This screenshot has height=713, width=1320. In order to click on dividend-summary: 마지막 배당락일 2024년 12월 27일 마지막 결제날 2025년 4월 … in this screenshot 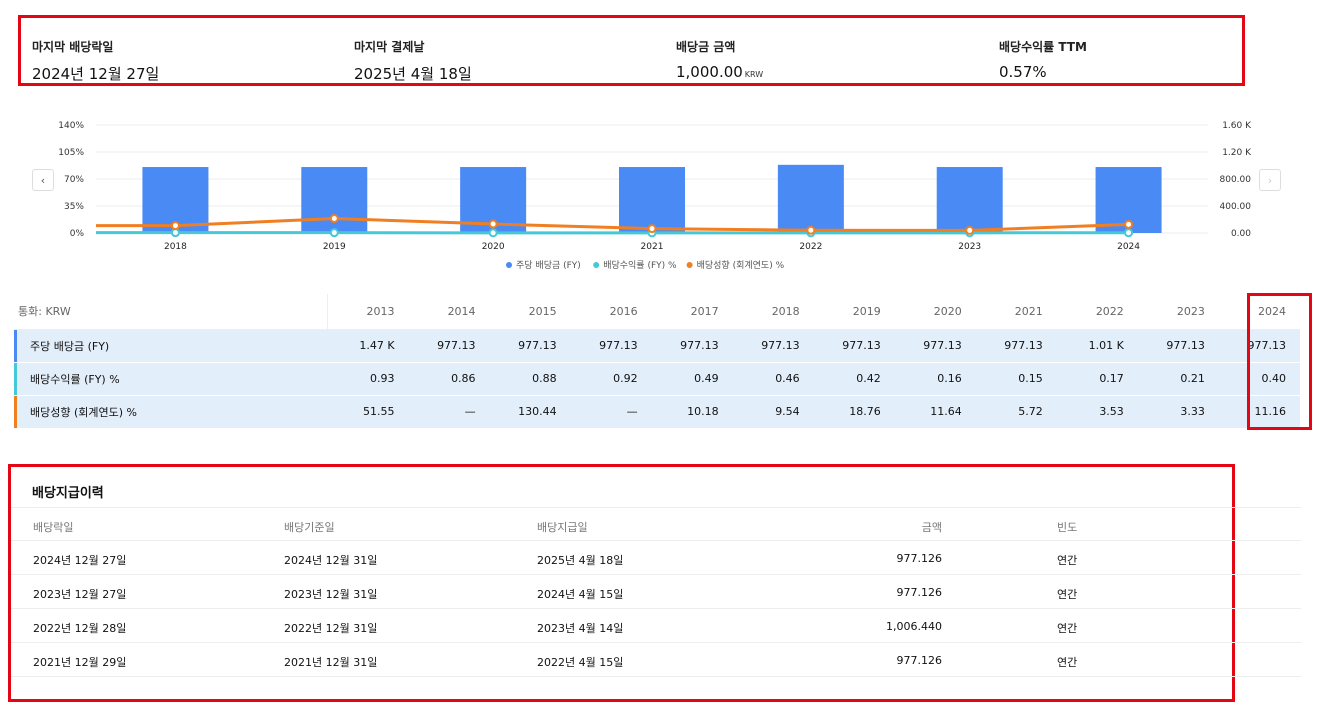, I will do `click(631, 50)`.